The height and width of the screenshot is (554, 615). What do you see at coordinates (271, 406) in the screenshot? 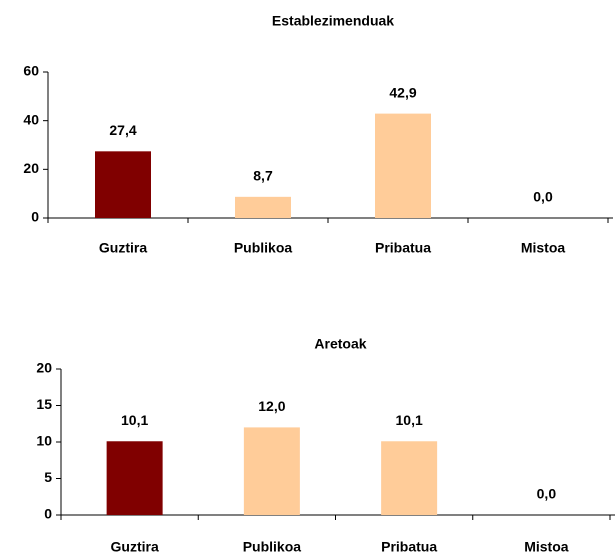
I see `value-label: 12,0` at bounding box center [271, 406].